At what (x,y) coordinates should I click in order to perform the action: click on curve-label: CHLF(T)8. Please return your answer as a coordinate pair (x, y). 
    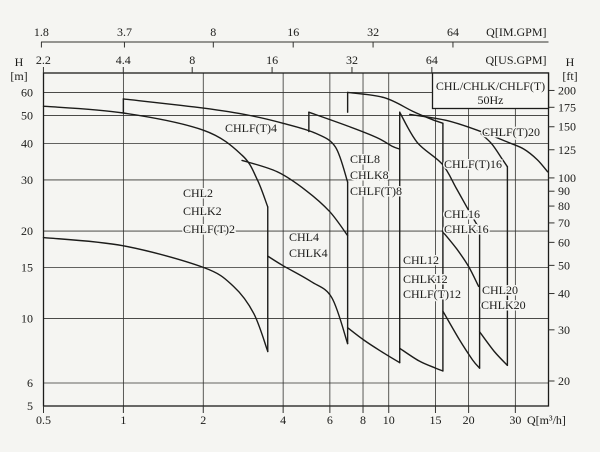
    Looking at the image, I should click on (376, 191).